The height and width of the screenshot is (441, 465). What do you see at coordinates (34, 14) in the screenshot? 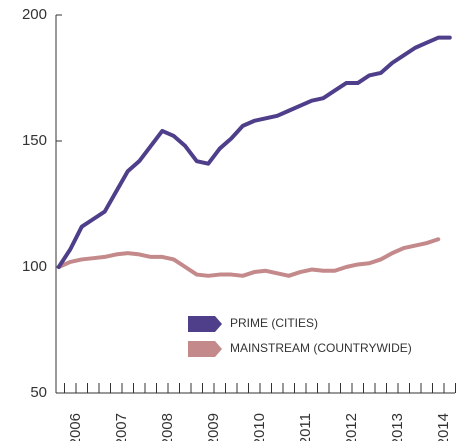
I see `y-tick-label: 200` at bounding box center [34, 14].